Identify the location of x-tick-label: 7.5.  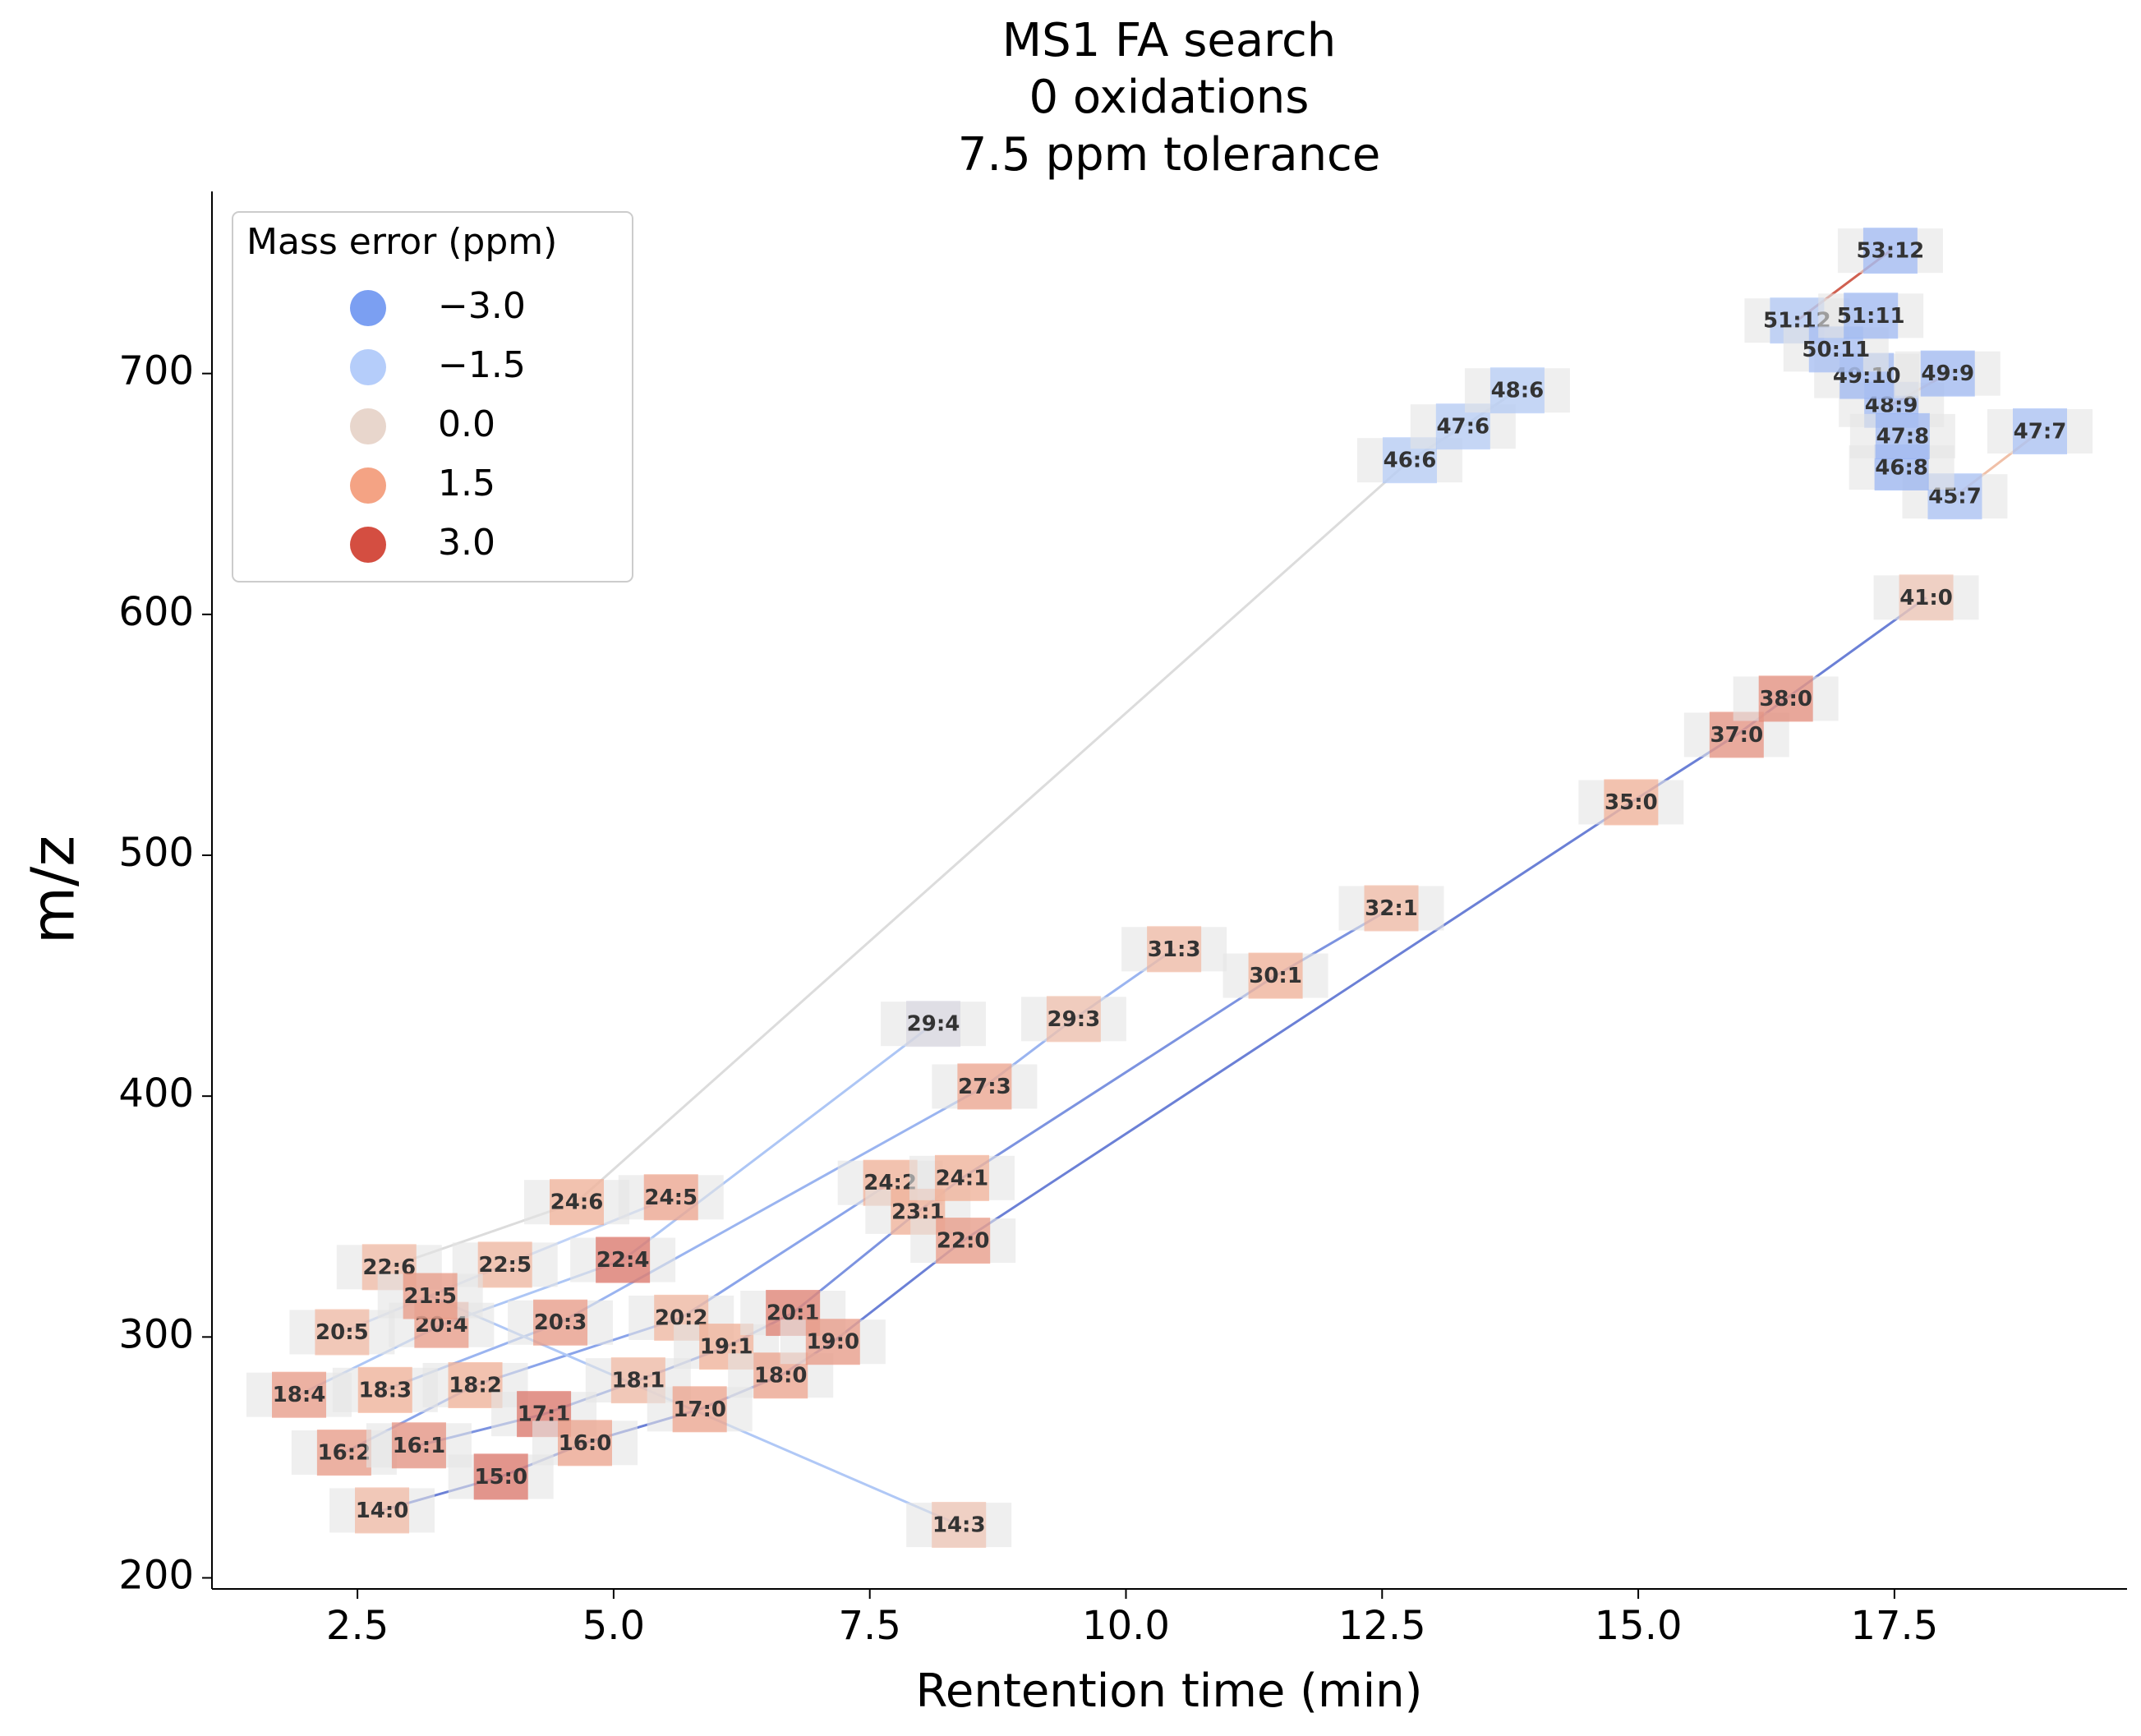
(870, 1626).